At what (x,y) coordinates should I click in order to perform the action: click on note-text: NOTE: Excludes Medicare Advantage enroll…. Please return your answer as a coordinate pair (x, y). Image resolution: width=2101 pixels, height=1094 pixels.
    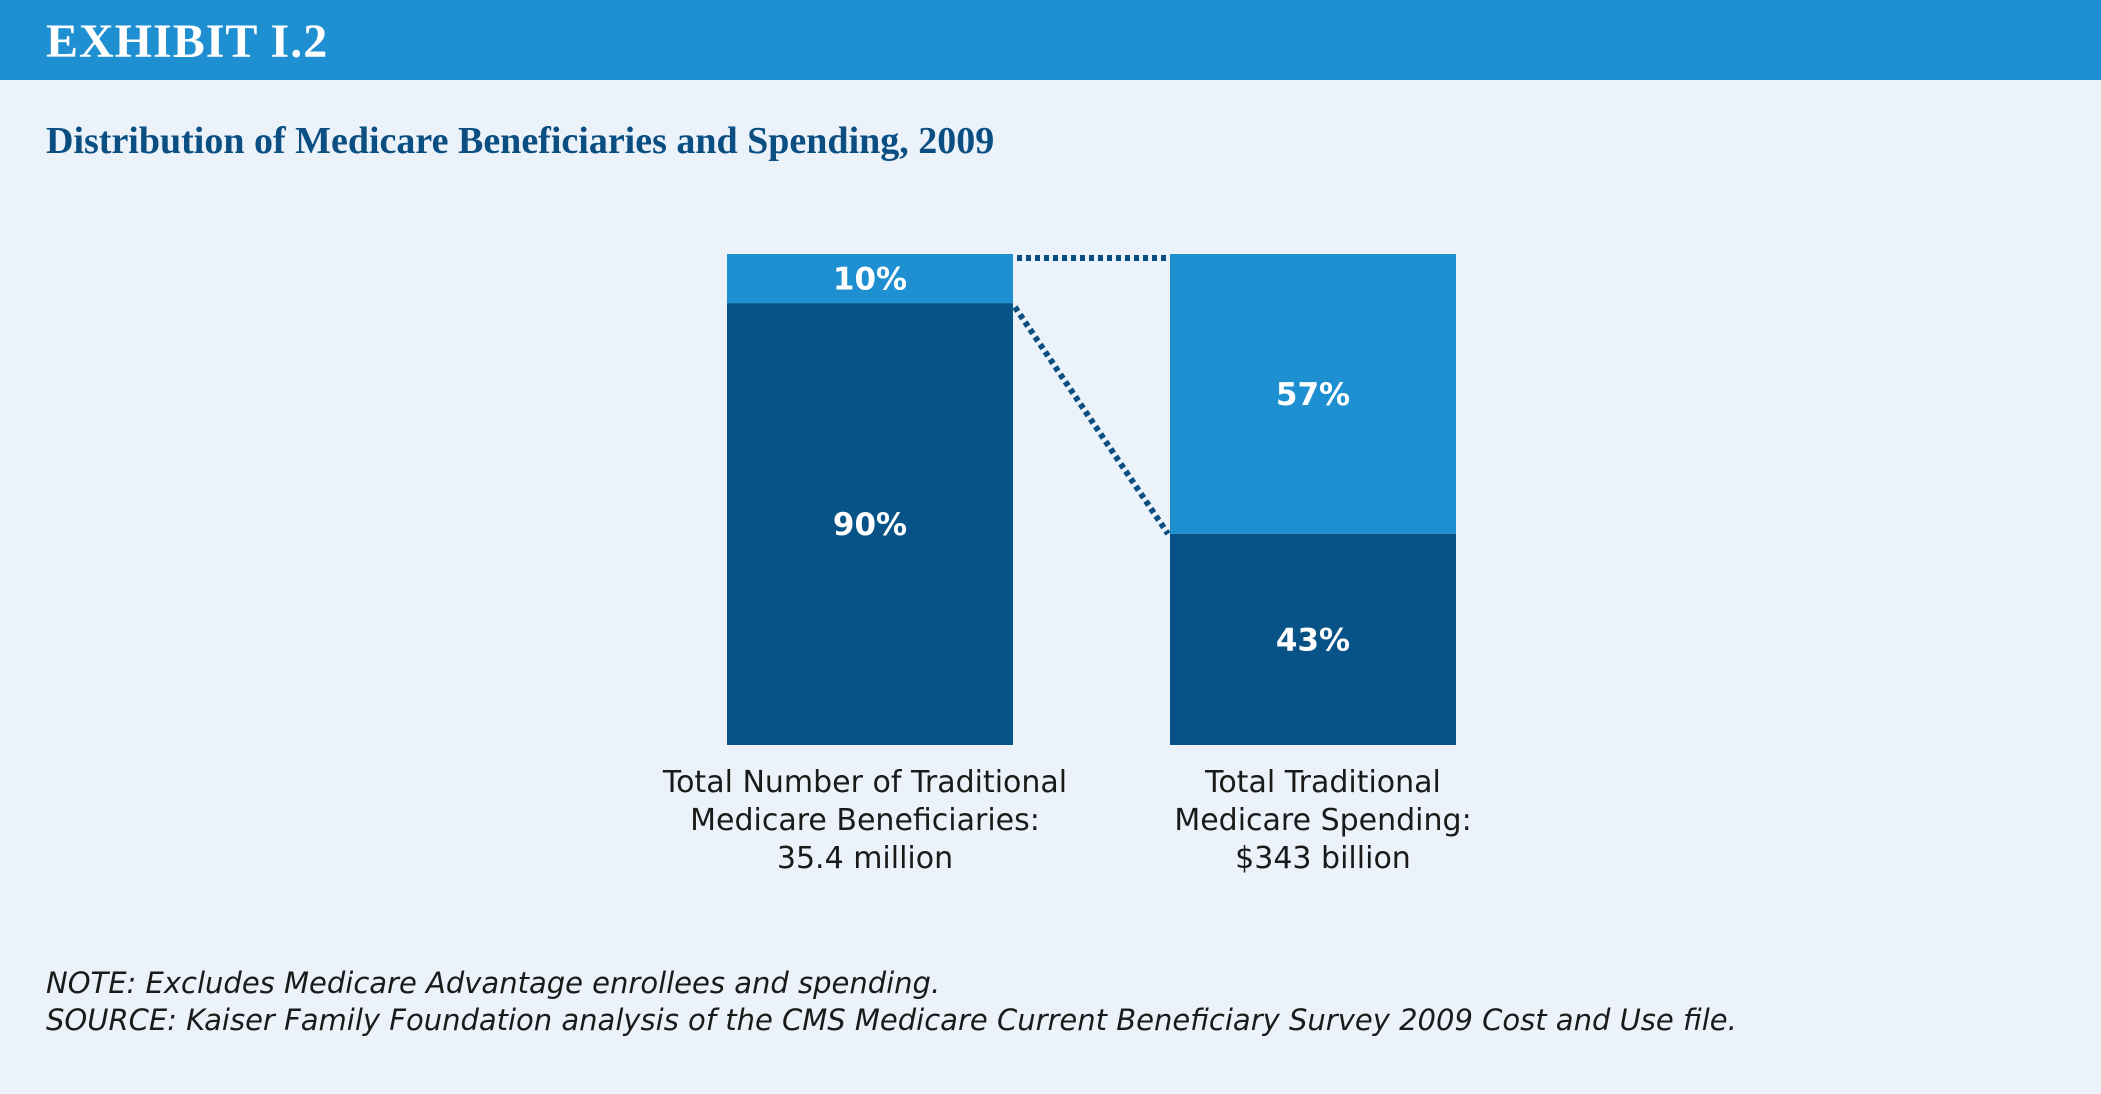
    Looking at the image, I should click on (493, 983).